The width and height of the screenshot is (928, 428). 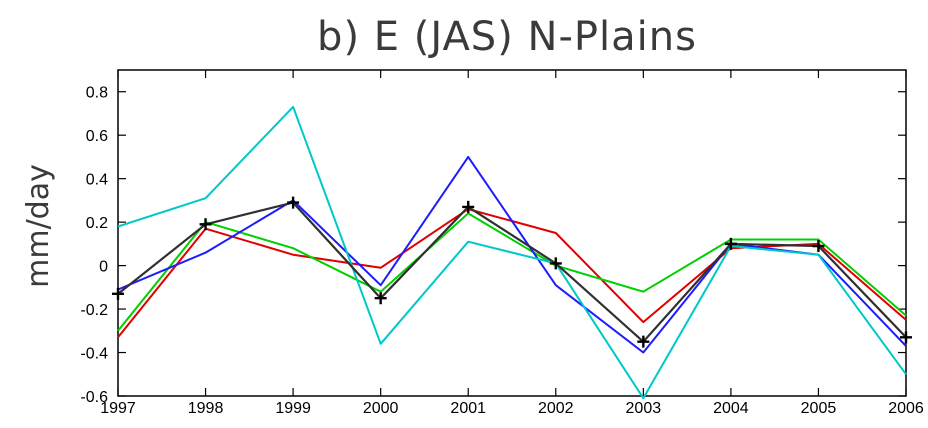 I want to click on y-tick-label: 0.8, so click(x=97, y=93).